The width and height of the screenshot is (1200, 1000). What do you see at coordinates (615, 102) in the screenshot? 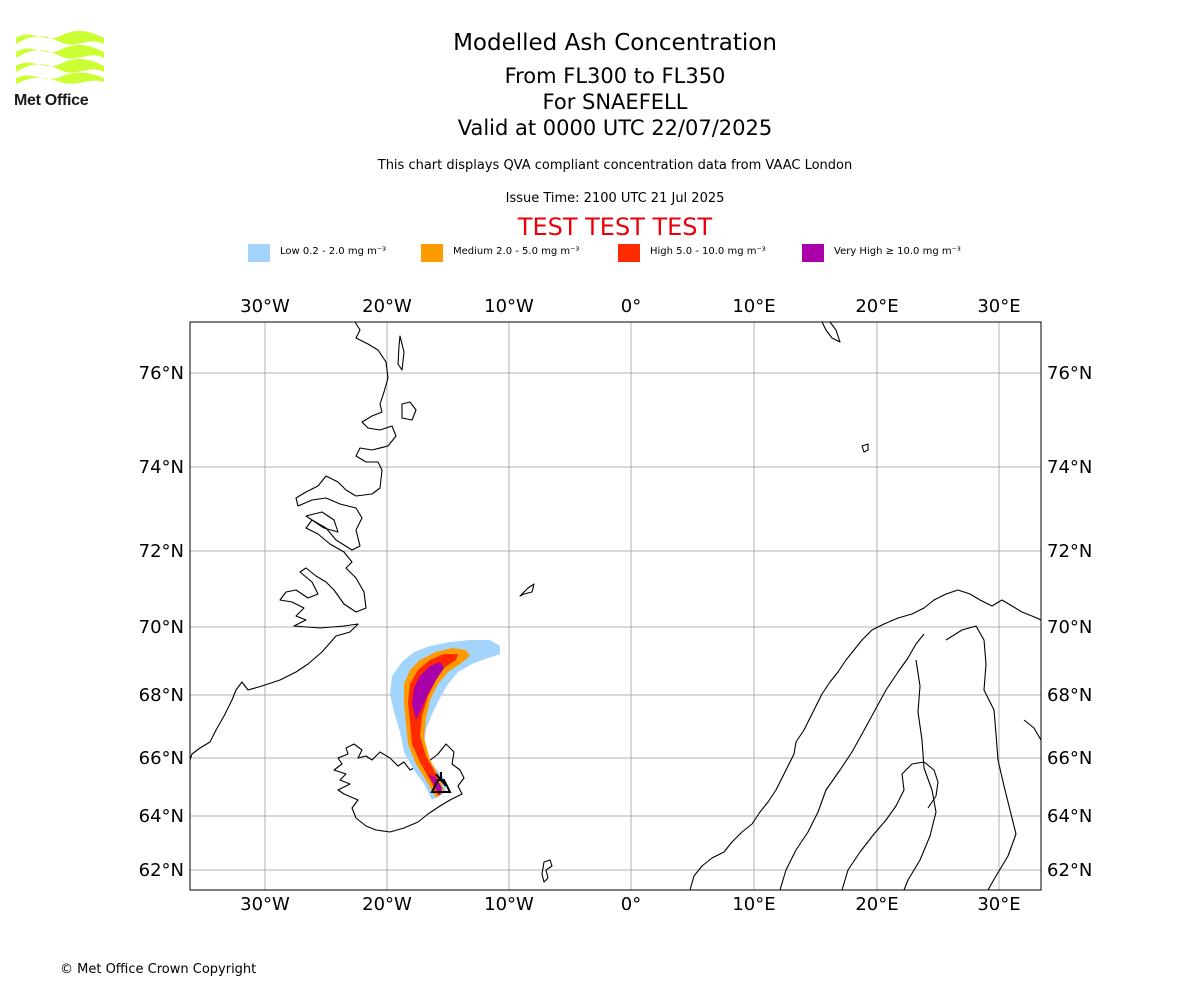
I see `volcano-name: For SNAEFELL` at bounding box center [615, 102].